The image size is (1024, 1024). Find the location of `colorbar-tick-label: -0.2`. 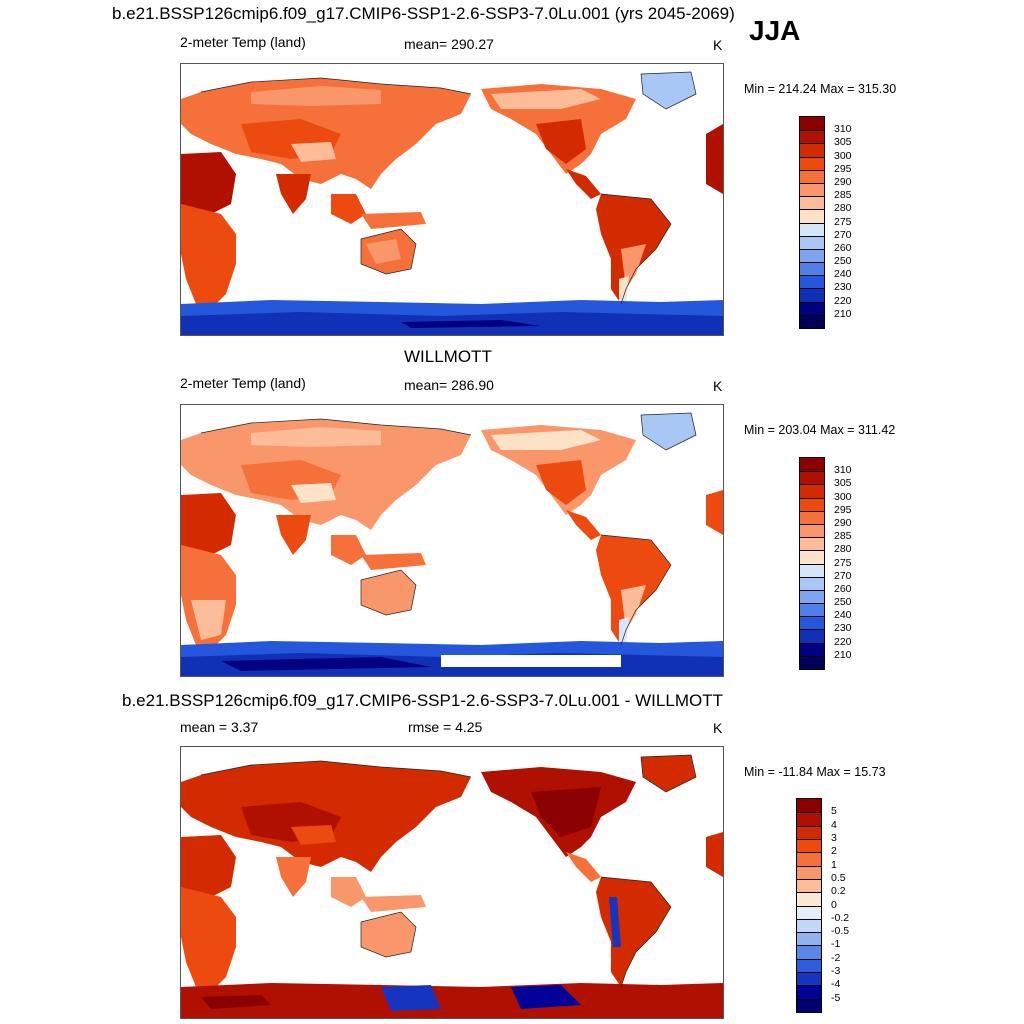

colorbar-tick-label: -0.2 is located at coordinates (840, 917).